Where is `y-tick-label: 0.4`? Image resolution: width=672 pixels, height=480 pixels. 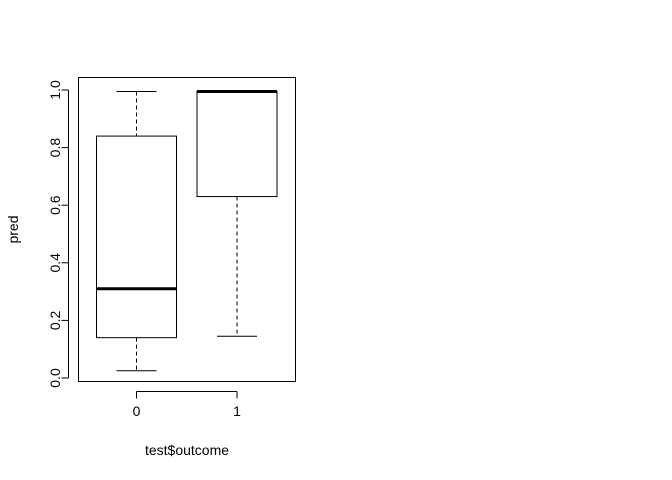 y-tick-label: 0.4 is located at coordinates (55, 263).